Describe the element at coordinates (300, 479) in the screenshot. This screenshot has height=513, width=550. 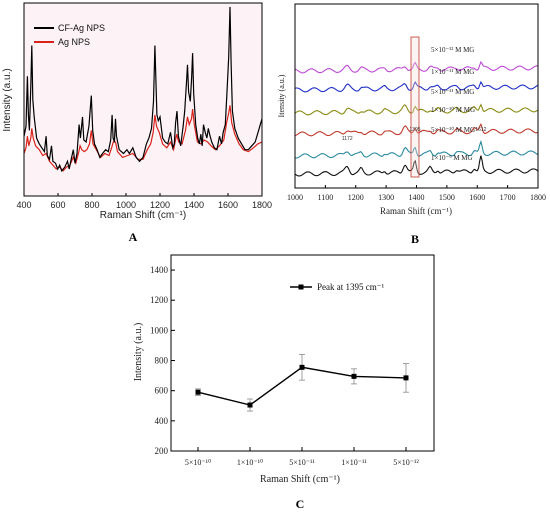
I see `panel-c-x-axis-label: Raman Shift (cm⁻¹)` at that location.